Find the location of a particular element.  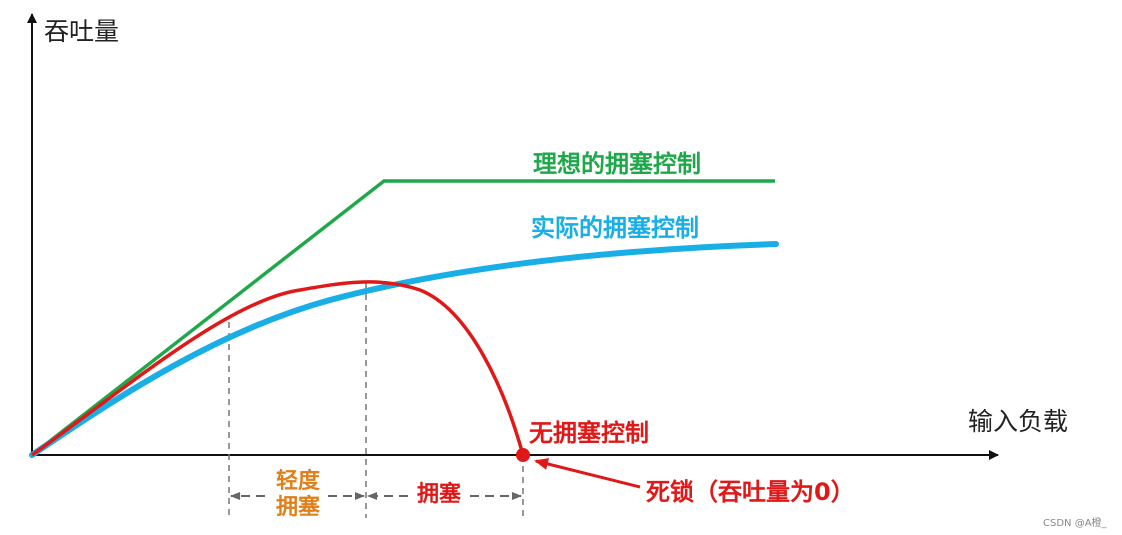

deadlock-label: 死锁（吞吐量为0） is located at coordinates (750, 492).